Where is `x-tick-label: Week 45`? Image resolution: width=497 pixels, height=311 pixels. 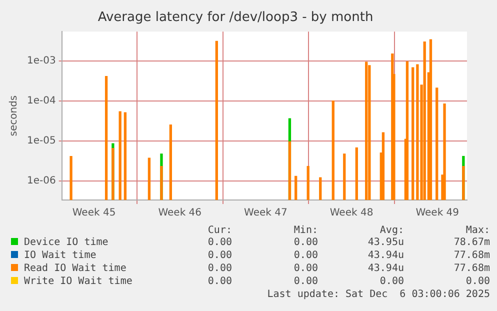 x-tick-label: Week 45 is located at coordinates (94, 213).